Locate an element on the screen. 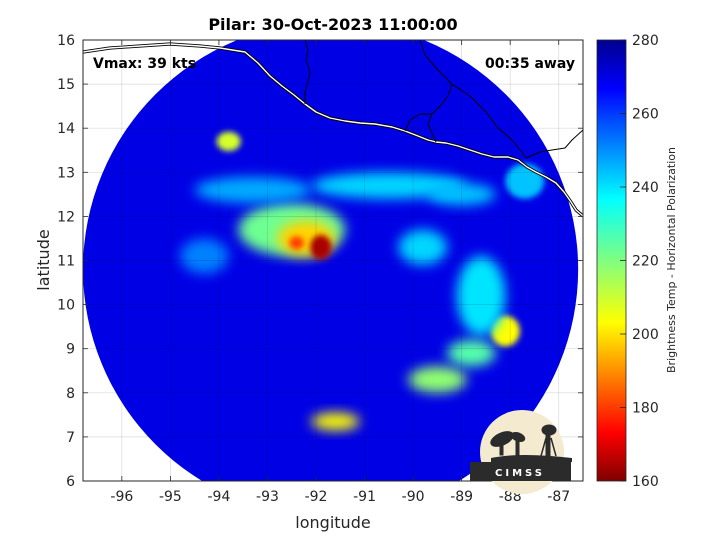 The image size is (720, 540). y-tick-label: 16 is located at coordinates (66, 41).